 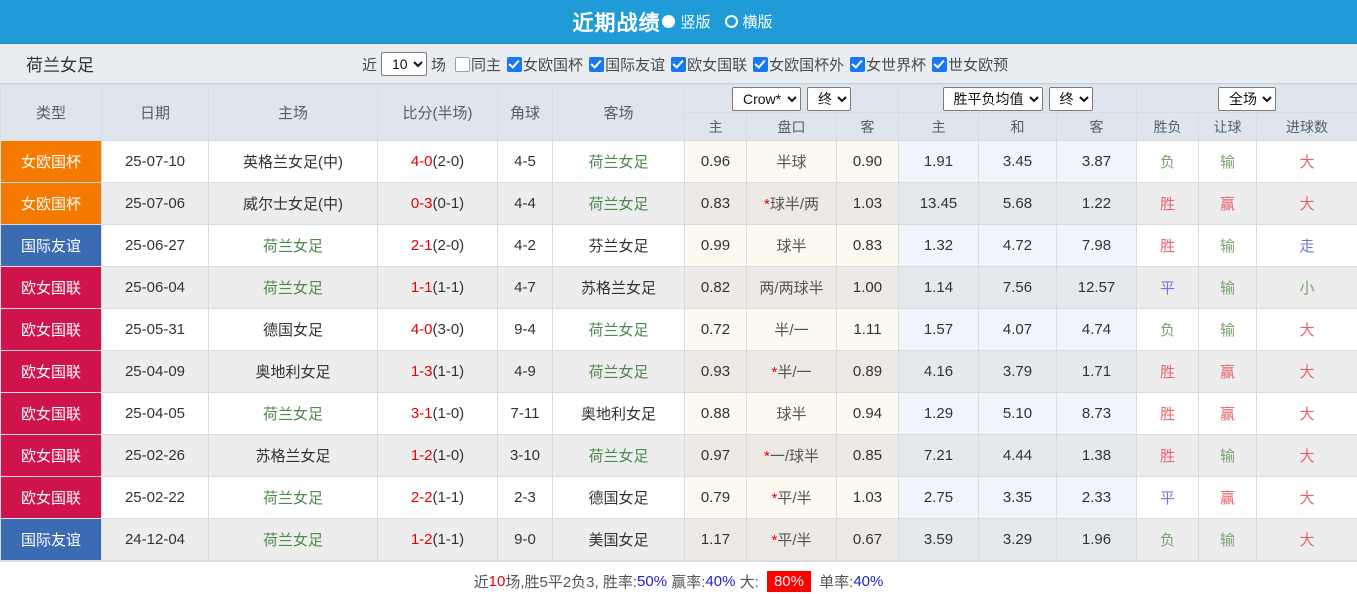 What do you see at coordinates (1017, 539) in the screenshot?
I see `euro-odds-draw: 3.29` at bounding box center [1017, 539].